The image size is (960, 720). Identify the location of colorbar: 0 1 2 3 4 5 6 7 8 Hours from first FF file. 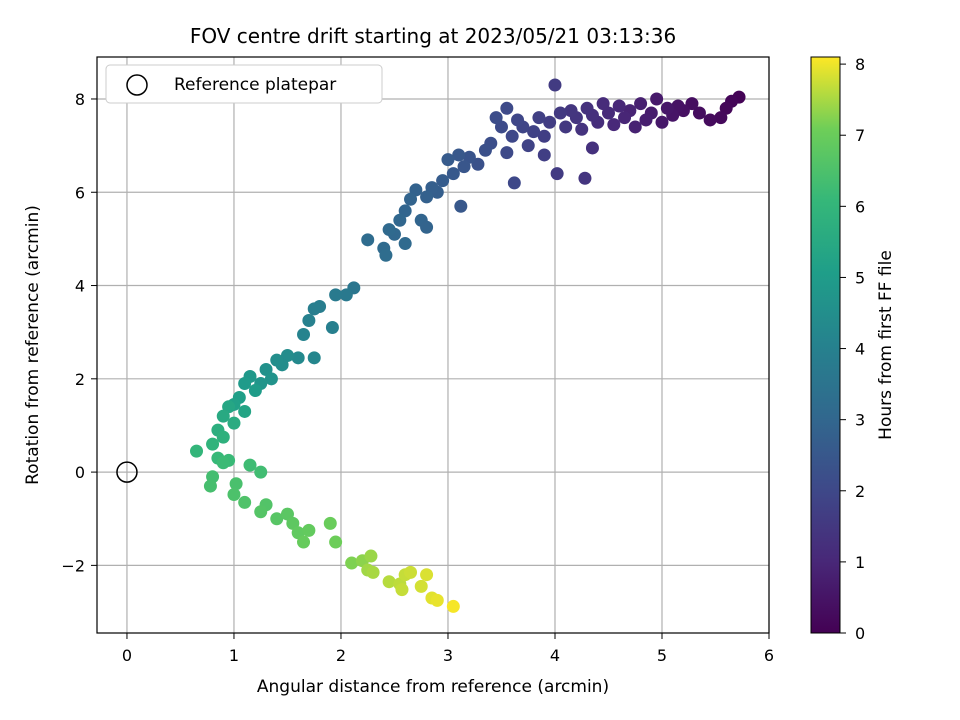
(853, 349).